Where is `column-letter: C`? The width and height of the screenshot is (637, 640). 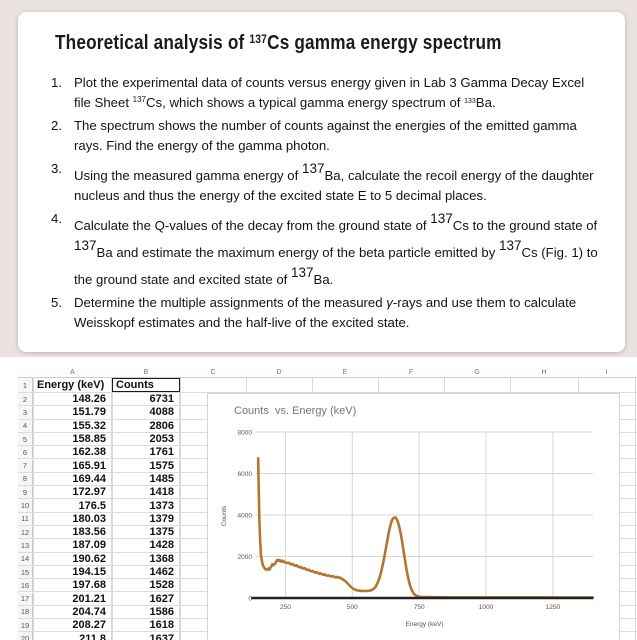 column-letter: C is located at coordinates (213, 372).